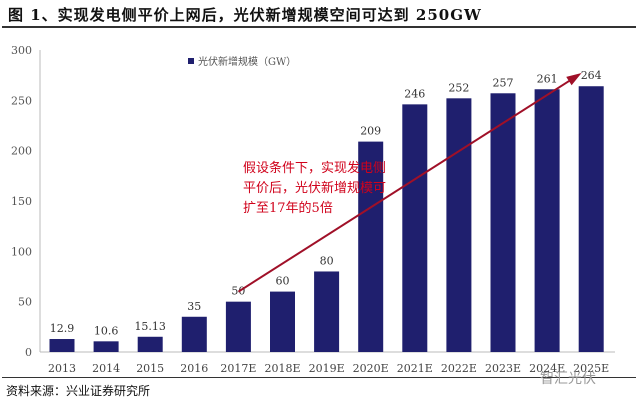 This screenshot has height=403, width=640. I want to click on bar-2024E, so click(547, 220).